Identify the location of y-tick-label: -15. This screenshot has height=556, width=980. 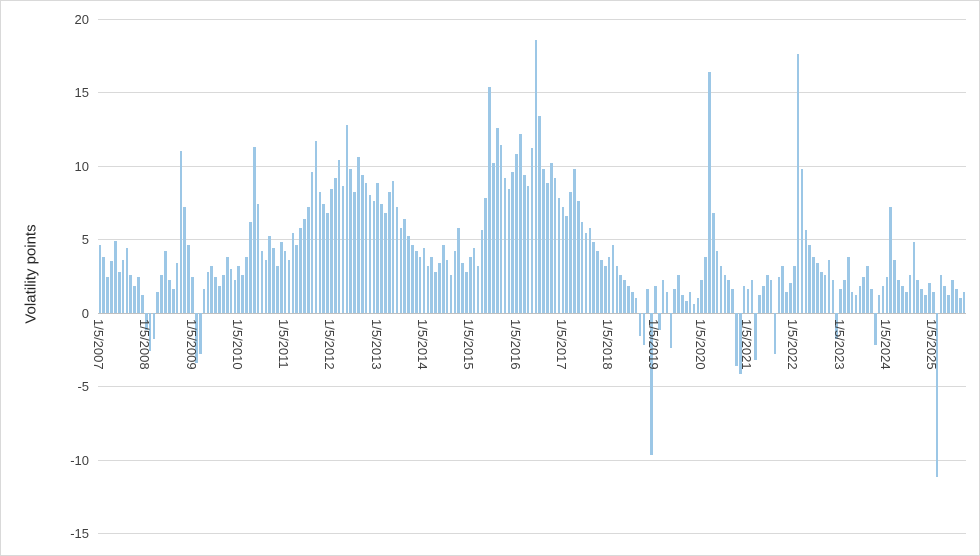
(79, 533).